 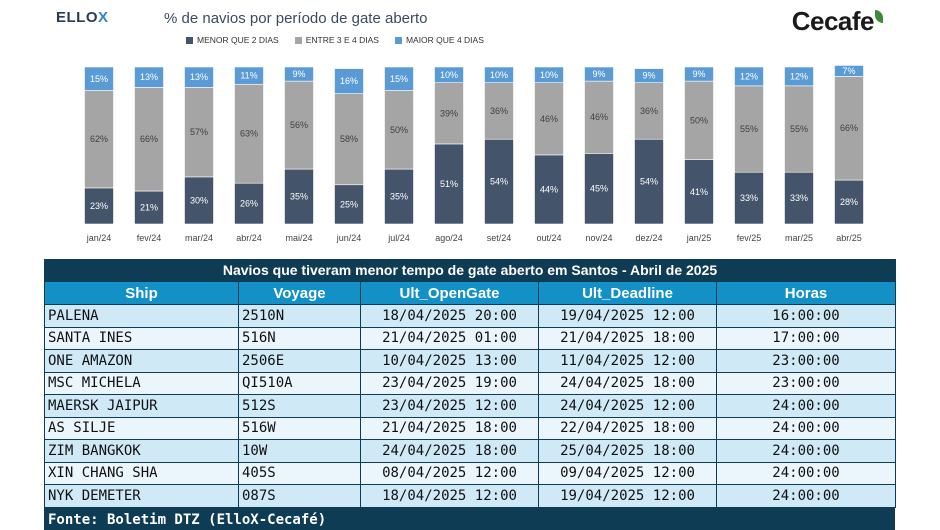 What do you see at coordinates (449, 316) in the screenshot?
I see `table-cell: 18/04/2025 20:00` at bounding box center [449, 316].